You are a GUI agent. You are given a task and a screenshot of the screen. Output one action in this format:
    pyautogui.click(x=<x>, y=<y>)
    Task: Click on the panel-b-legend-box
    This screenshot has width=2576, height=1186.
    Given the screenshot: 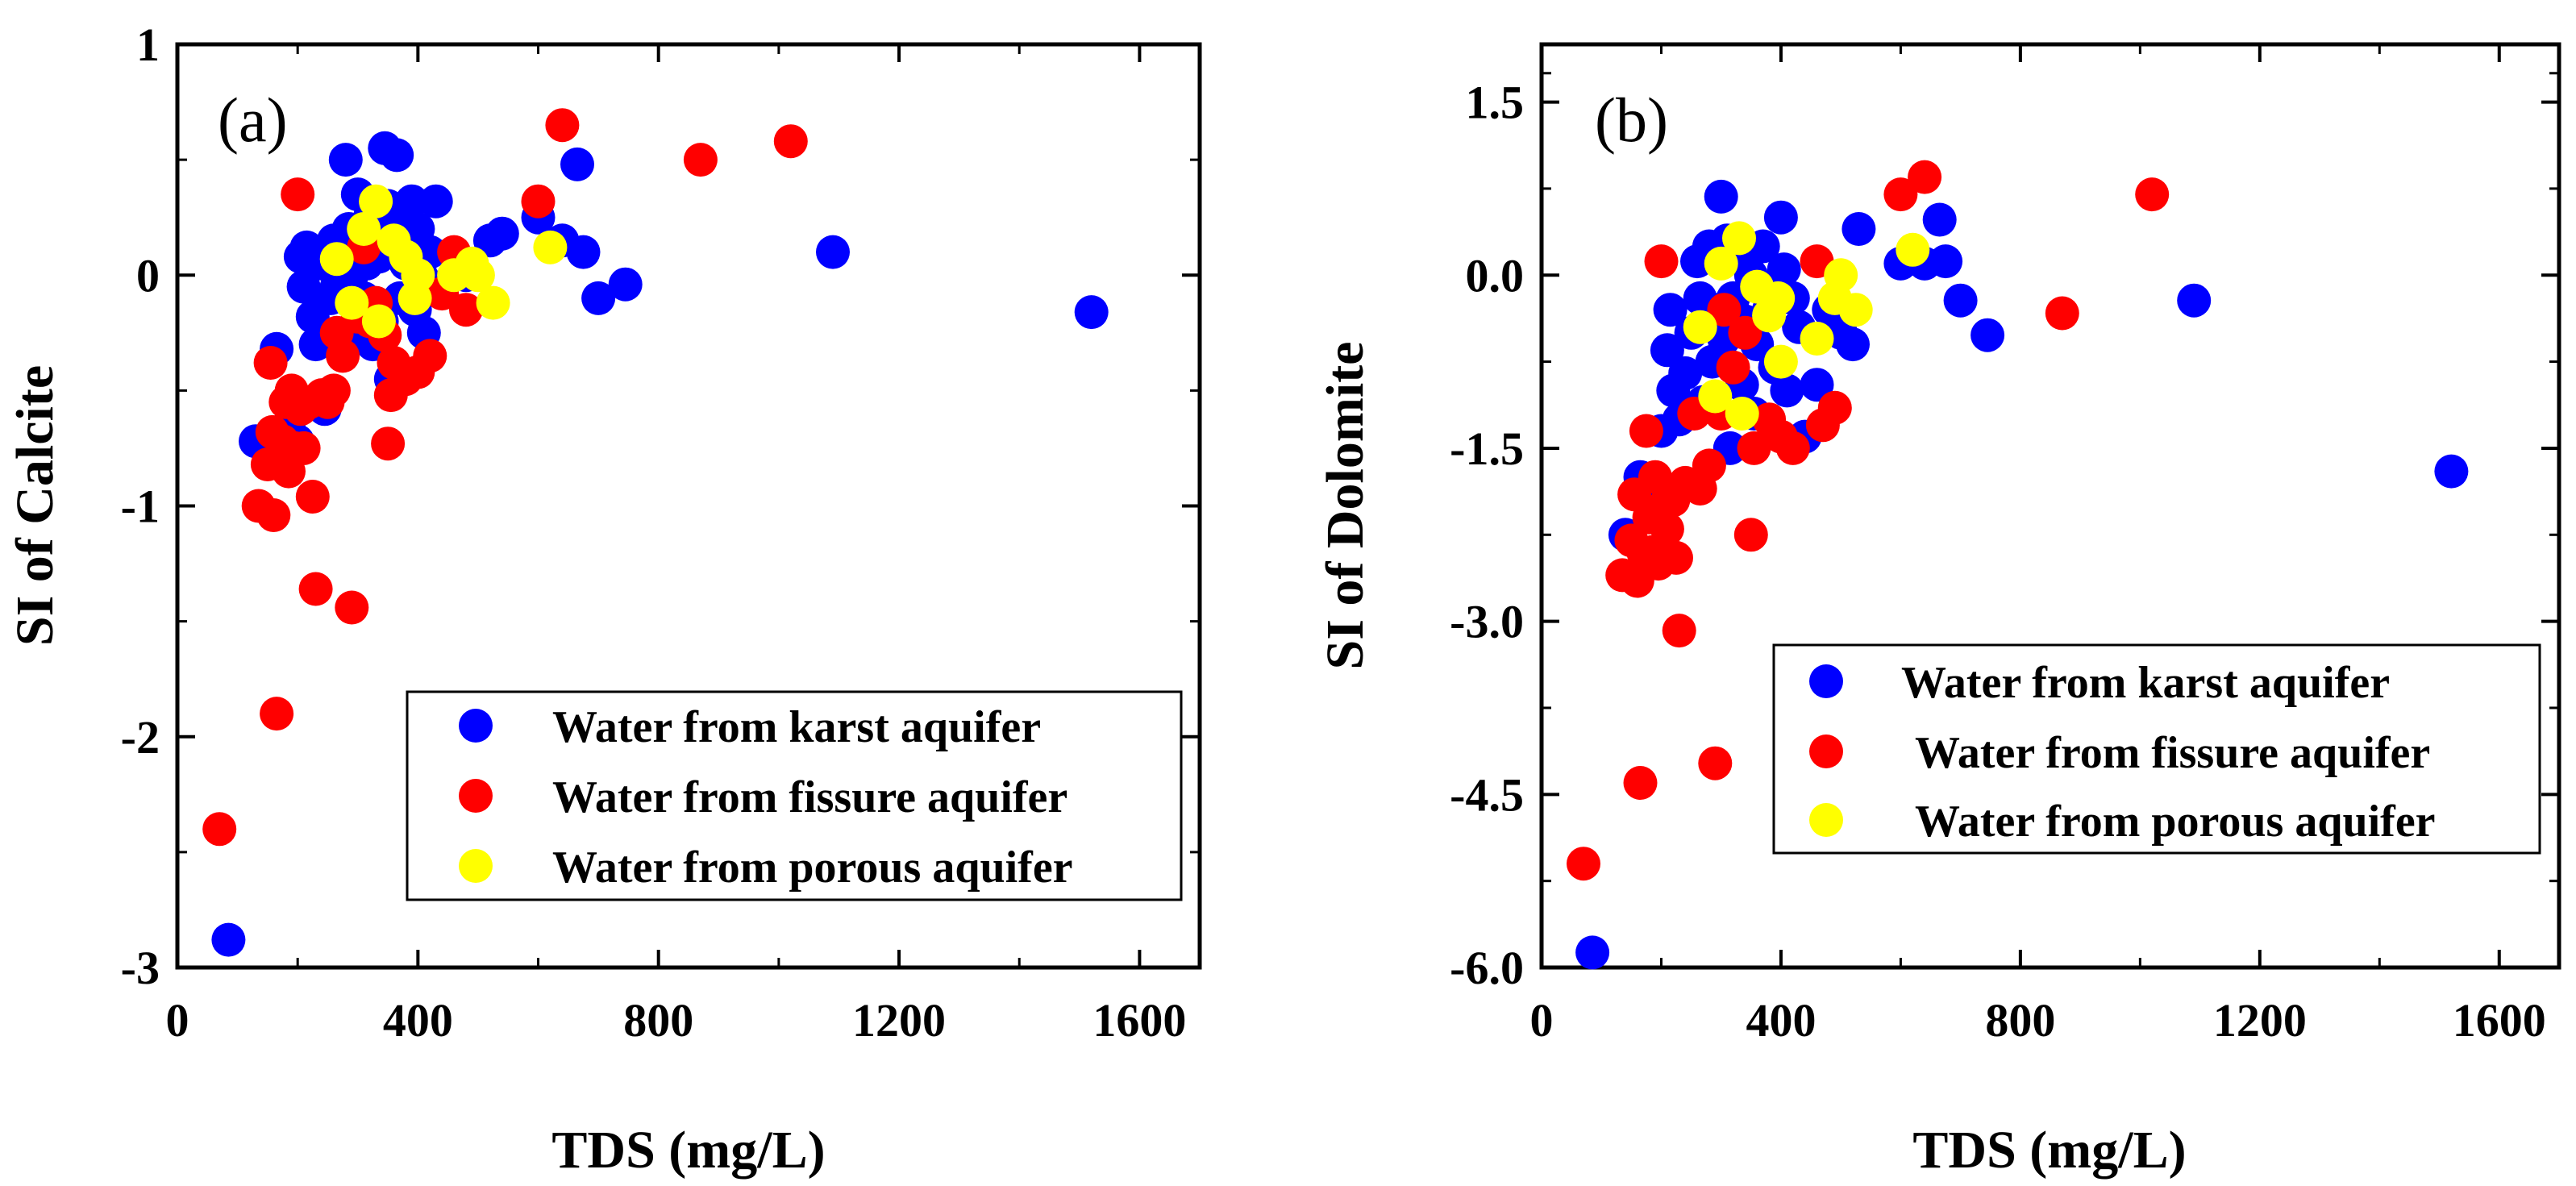 What is the action you would take?
    pyautogui.click(x=2156, y=749)
    